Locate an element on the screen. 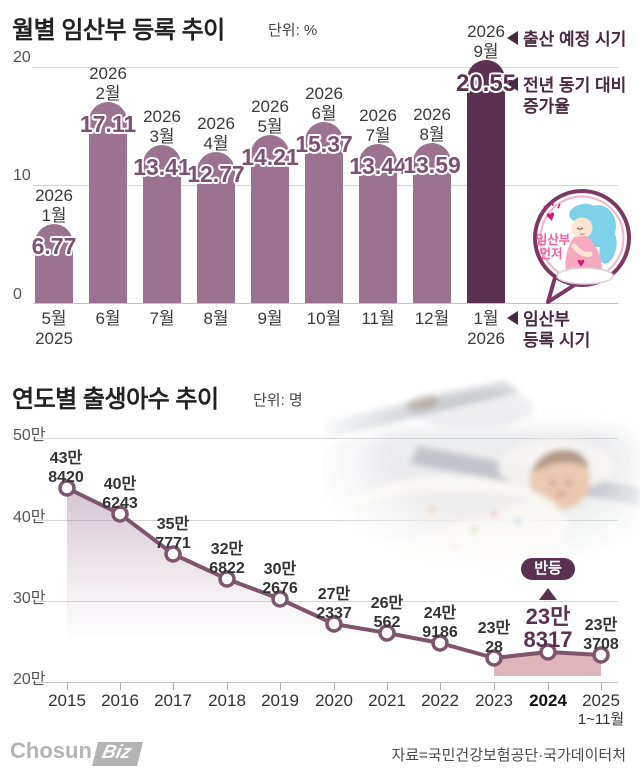 Image resolution: width=640 pixels, height=781 pixels. x-axis-label: 7월 is located at coordinates (162, 318).